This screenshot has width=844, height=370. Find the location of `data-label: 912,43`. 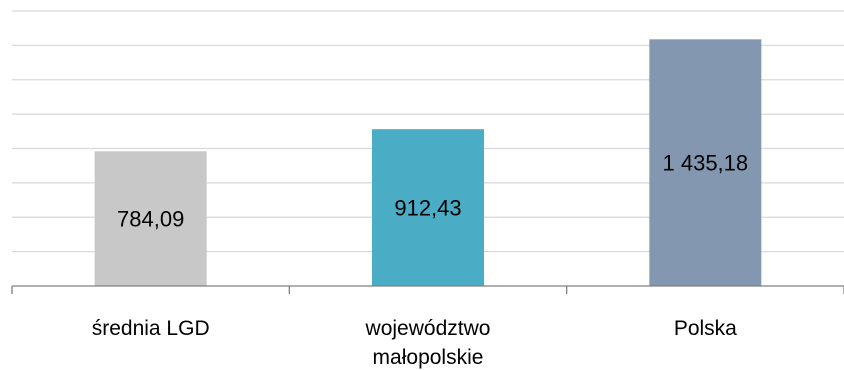

data-label: 912,43 is located at coordinates (427, 208).